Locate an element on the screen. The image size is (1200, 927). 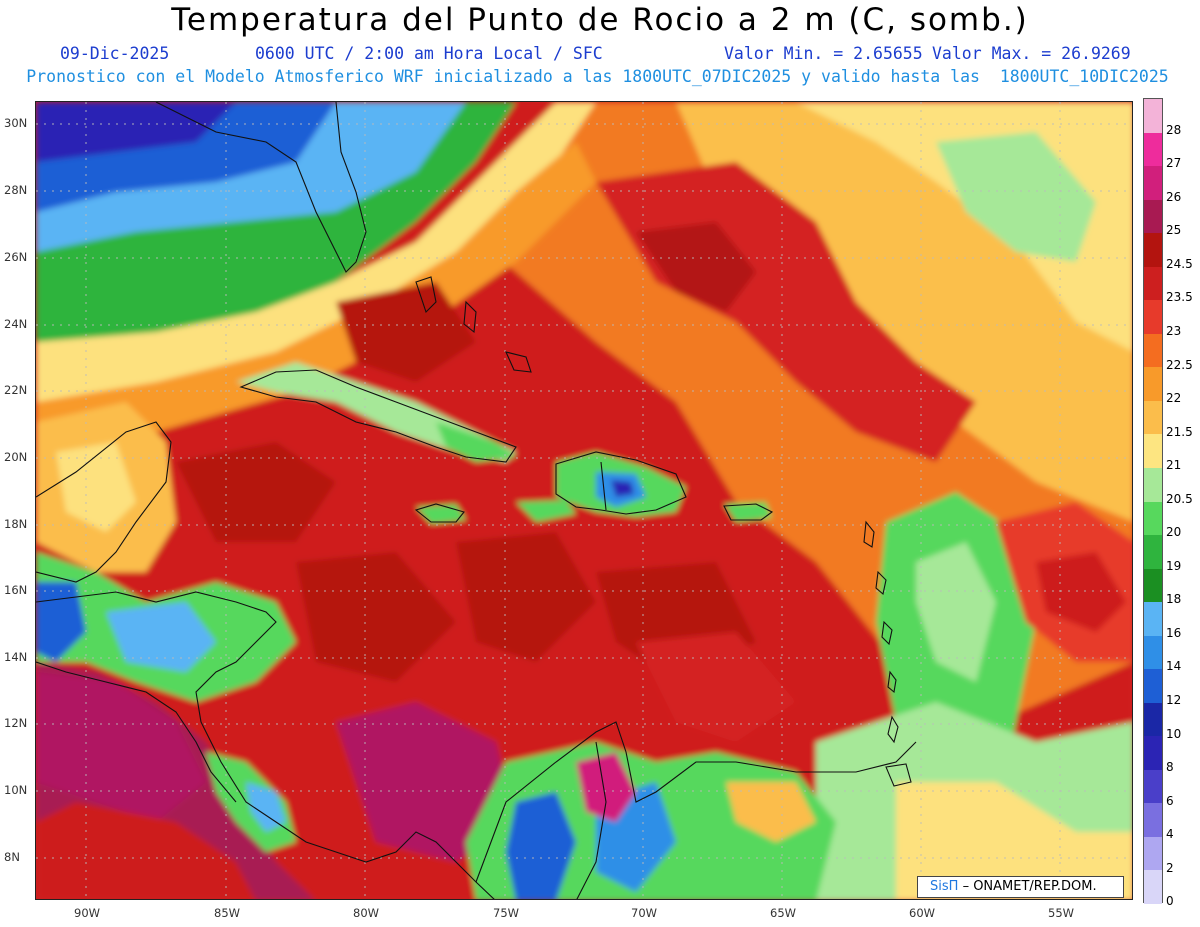
color-scale-label: 18 is located at coordinates (1174, 599).